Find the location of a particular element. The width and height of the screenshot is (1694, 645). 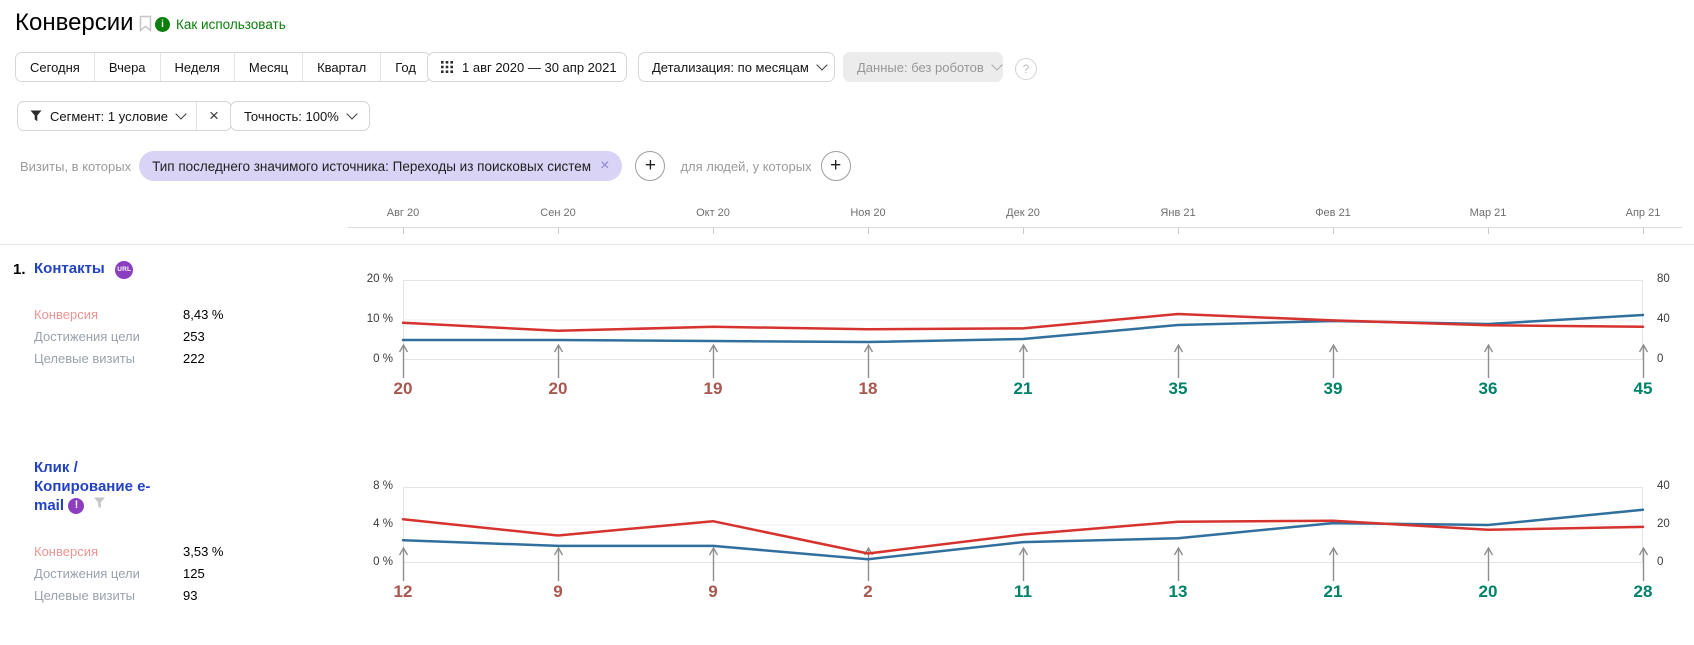

point-value: 12 is located at coordinates (403, 591).